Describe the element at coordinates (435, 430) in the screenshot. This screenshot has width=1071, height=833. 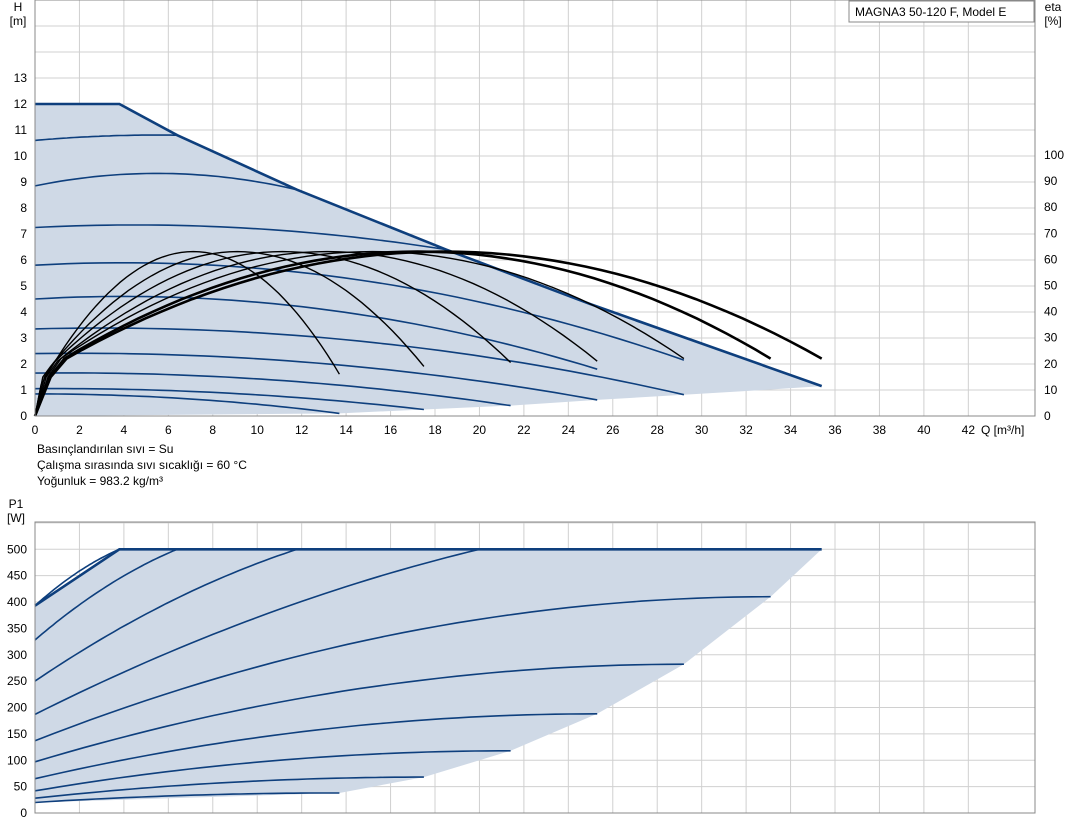
I see `x-tick-label: 18` at that location.